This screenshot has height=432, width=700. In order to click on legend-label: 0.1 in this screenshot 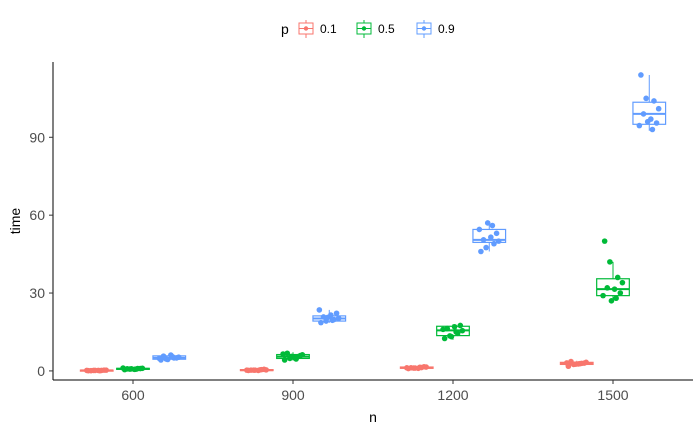, I will do `click(328, 29)`.